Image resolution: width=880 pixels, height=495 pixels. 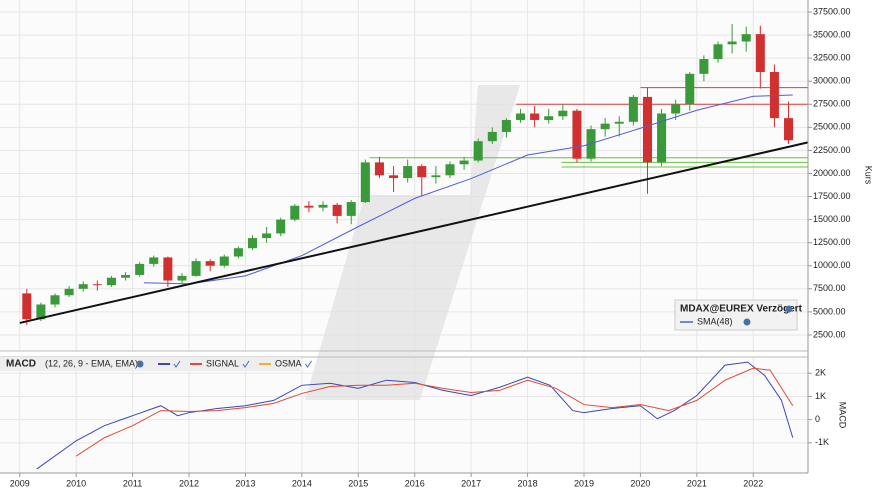 I want to click on x-tick-label: 2012, so click(x=189, y=483).